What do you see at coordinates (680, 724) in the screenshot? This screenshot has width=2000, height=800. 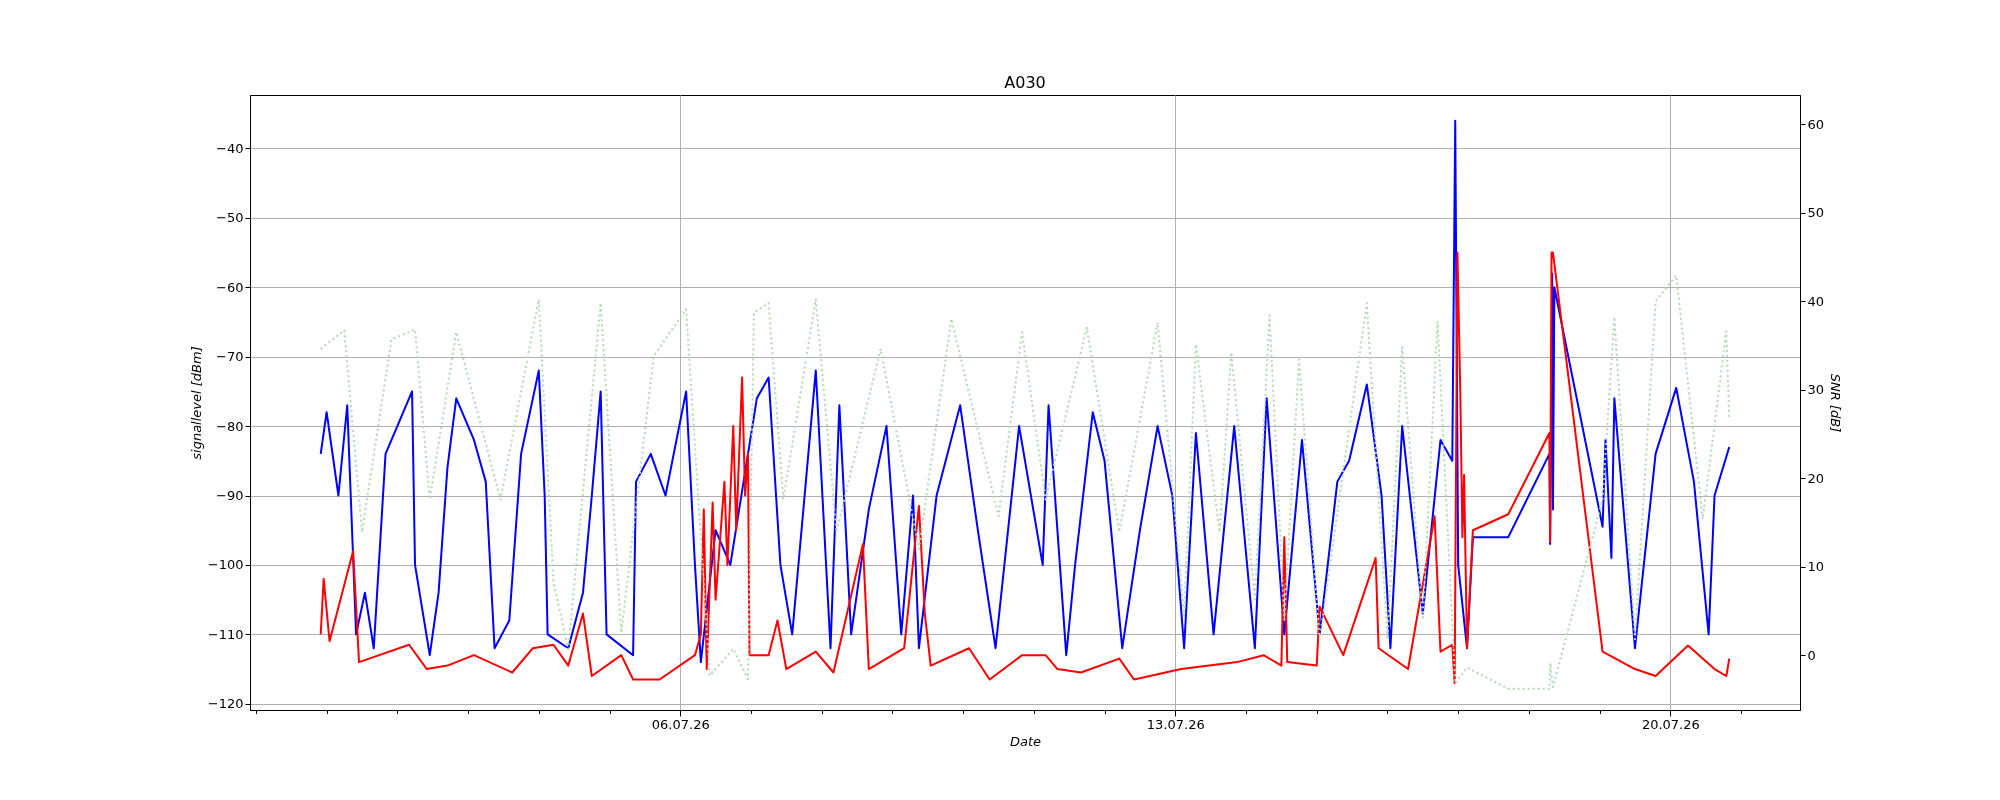 I see `x-tick-label: 06.07.26` at bounding box center [680, 724].